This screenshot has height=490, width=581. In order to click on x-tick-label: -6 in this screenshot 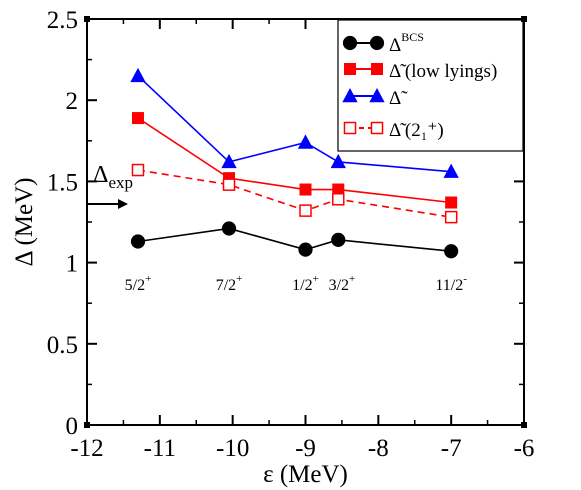, I will do `click(524, 448)`.